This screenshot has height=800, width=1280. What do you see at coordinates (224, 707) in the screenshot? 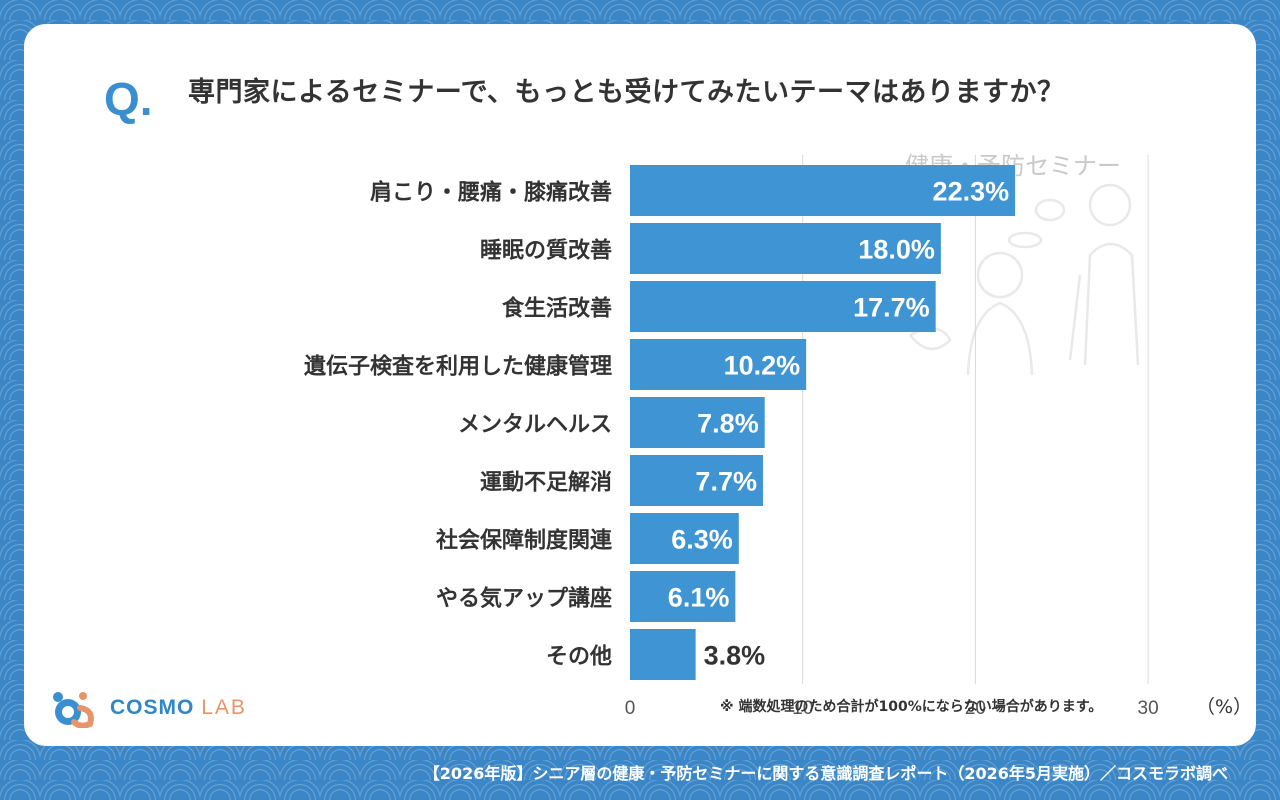
I see `logo-sub-text: LAB` at bounding box center [224, 707].